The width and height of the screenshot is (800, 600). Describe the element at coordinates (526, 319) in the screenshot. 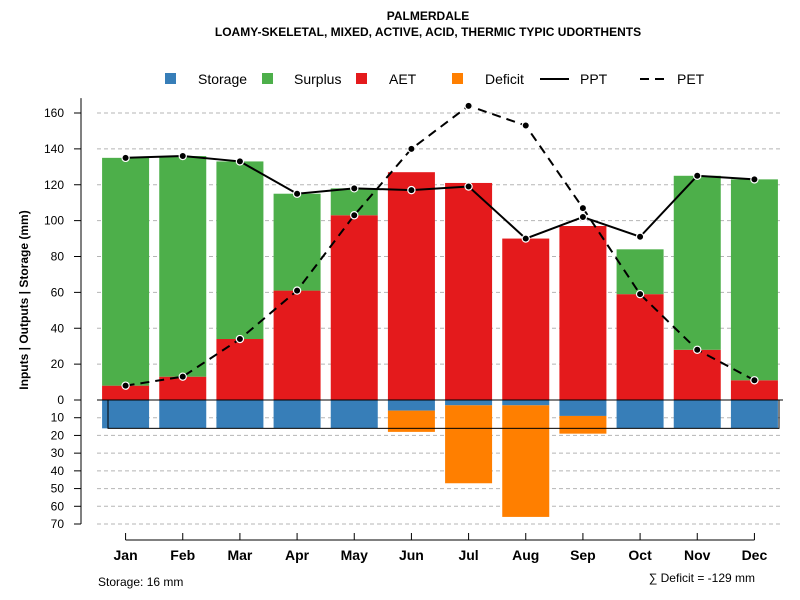

I see `aet-bar-aug` at that location.